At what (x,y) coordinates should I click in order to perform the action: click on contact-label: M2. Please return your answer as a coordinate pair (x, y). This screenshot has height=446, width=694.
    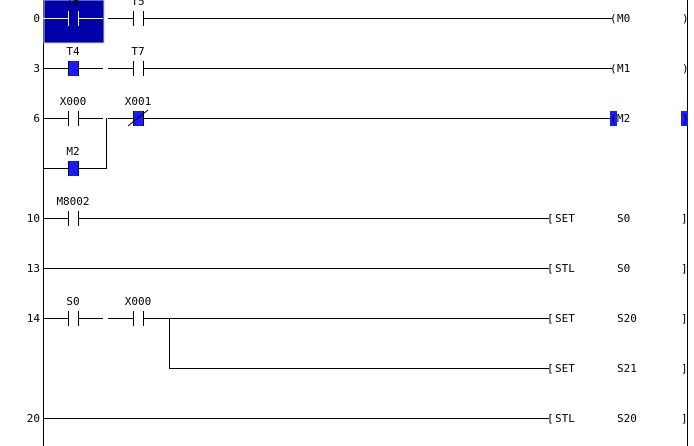
    Looking at the image, I should click on (72, 151).